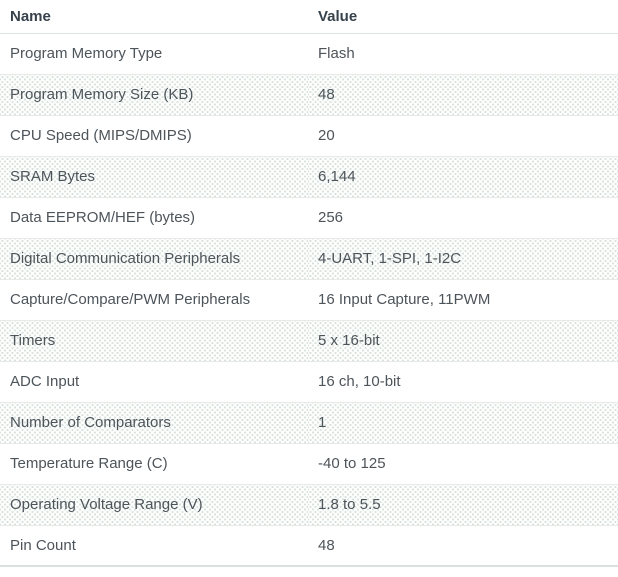  Describe the element at coordinates (154, 545) in the screenshot. I see `spec-name-cell: Pin Count` at that location.